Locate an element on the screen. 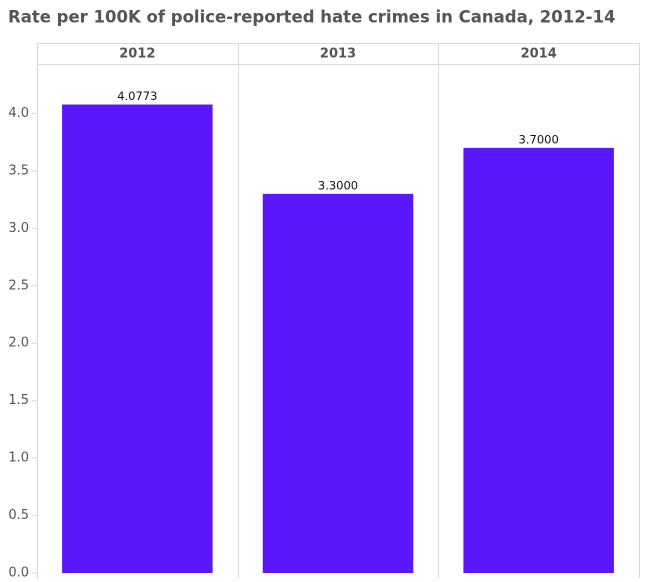  column-header: 2013 is located at coordinates (338, 54).